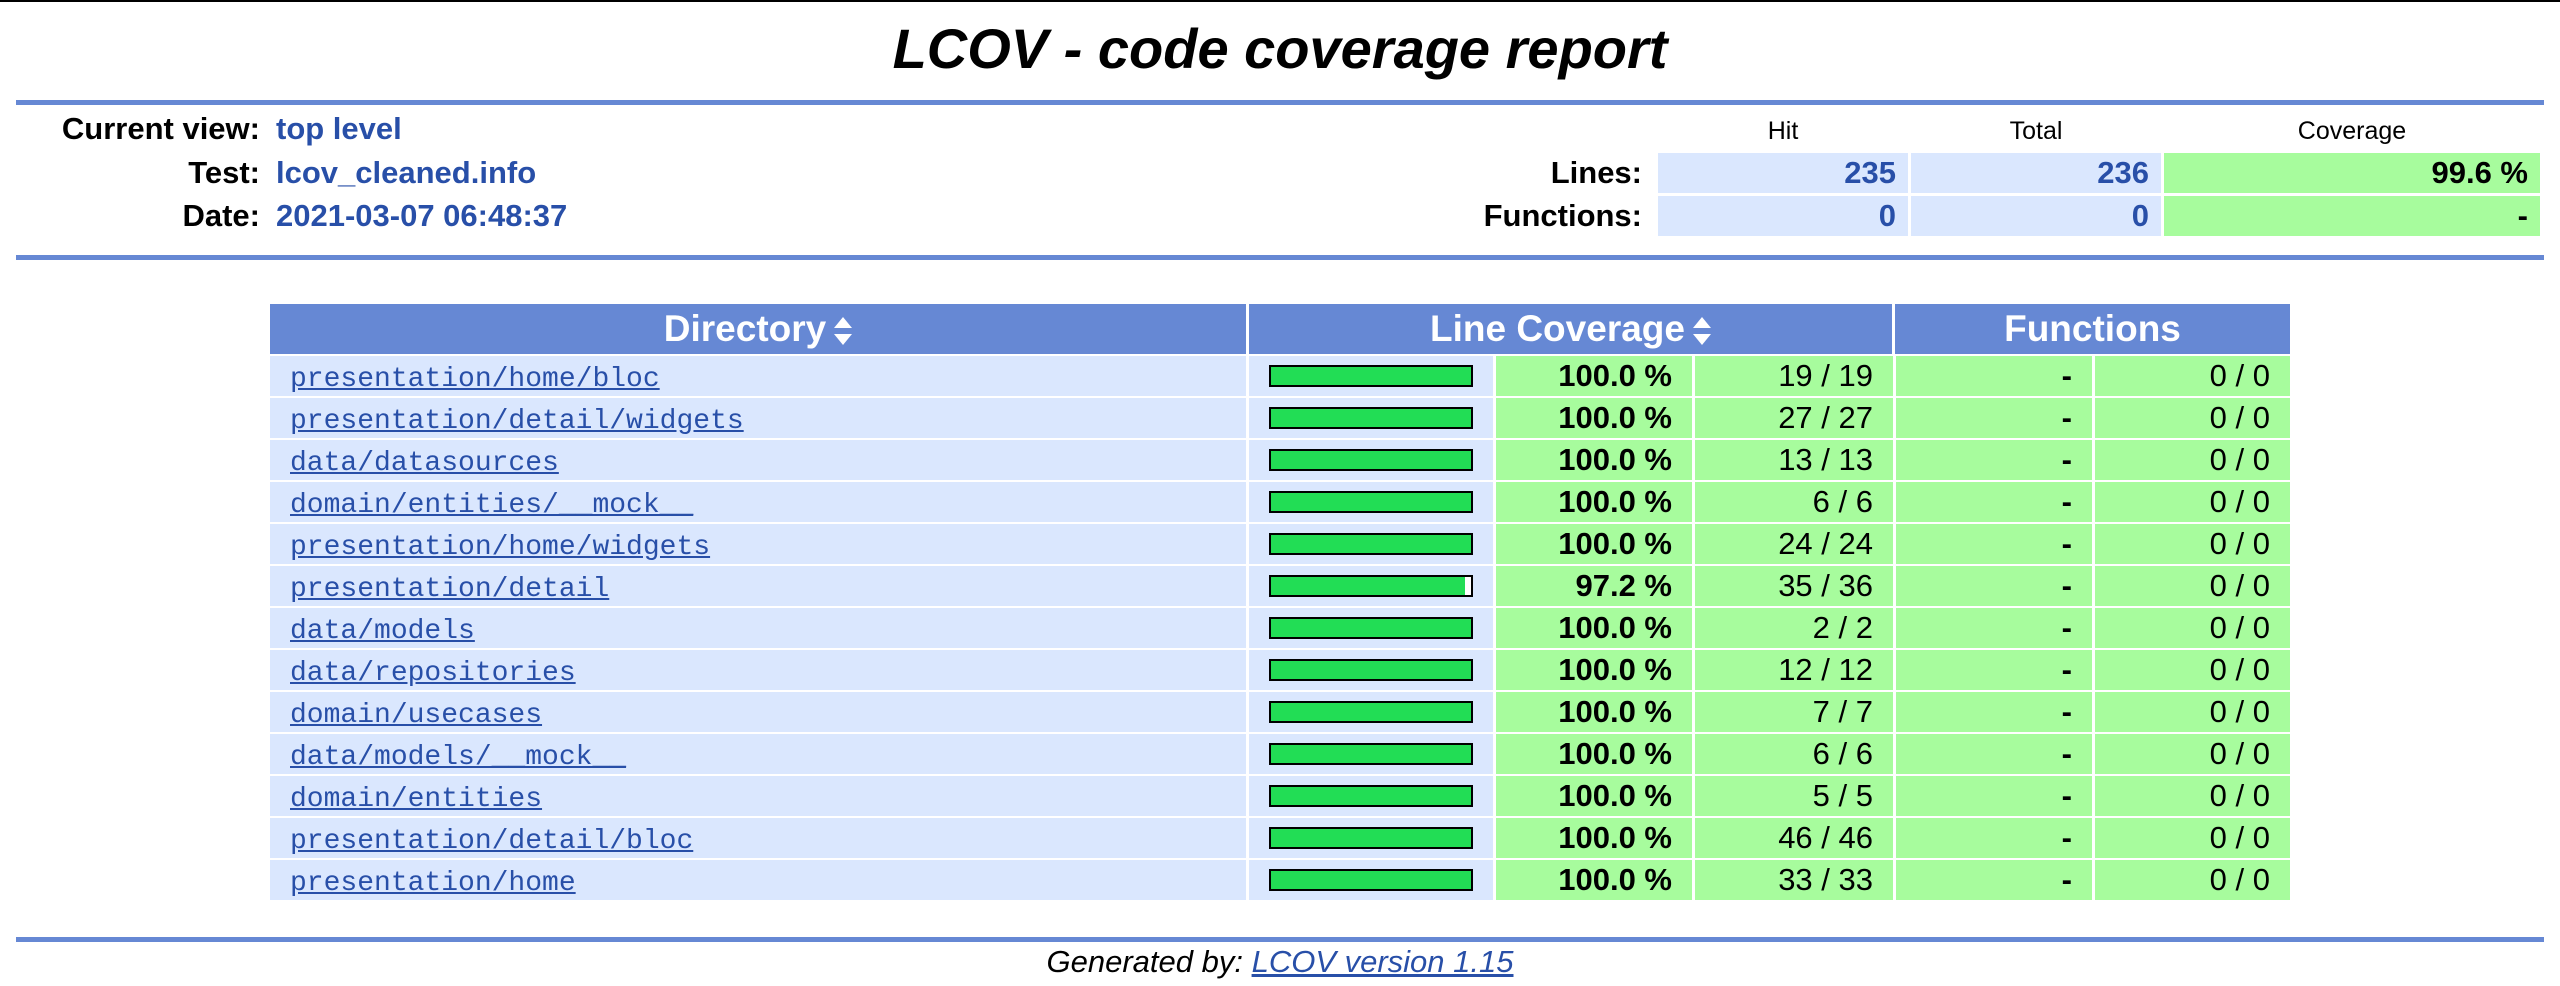 The width and height of the screenshot is (2560, 986). I want to click on line-coverage-percent: 97.2 %, so click(1594, 586).